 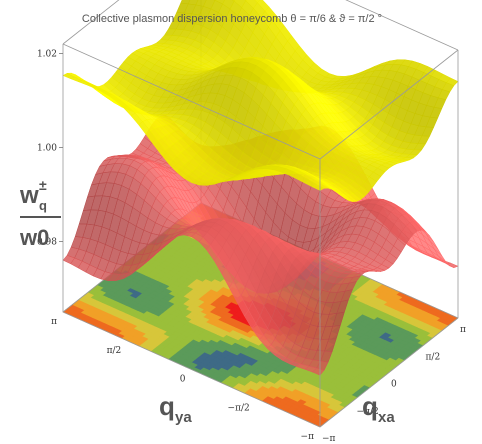 I want to click on x-tick-label: −π, so click(x=329, y=439).